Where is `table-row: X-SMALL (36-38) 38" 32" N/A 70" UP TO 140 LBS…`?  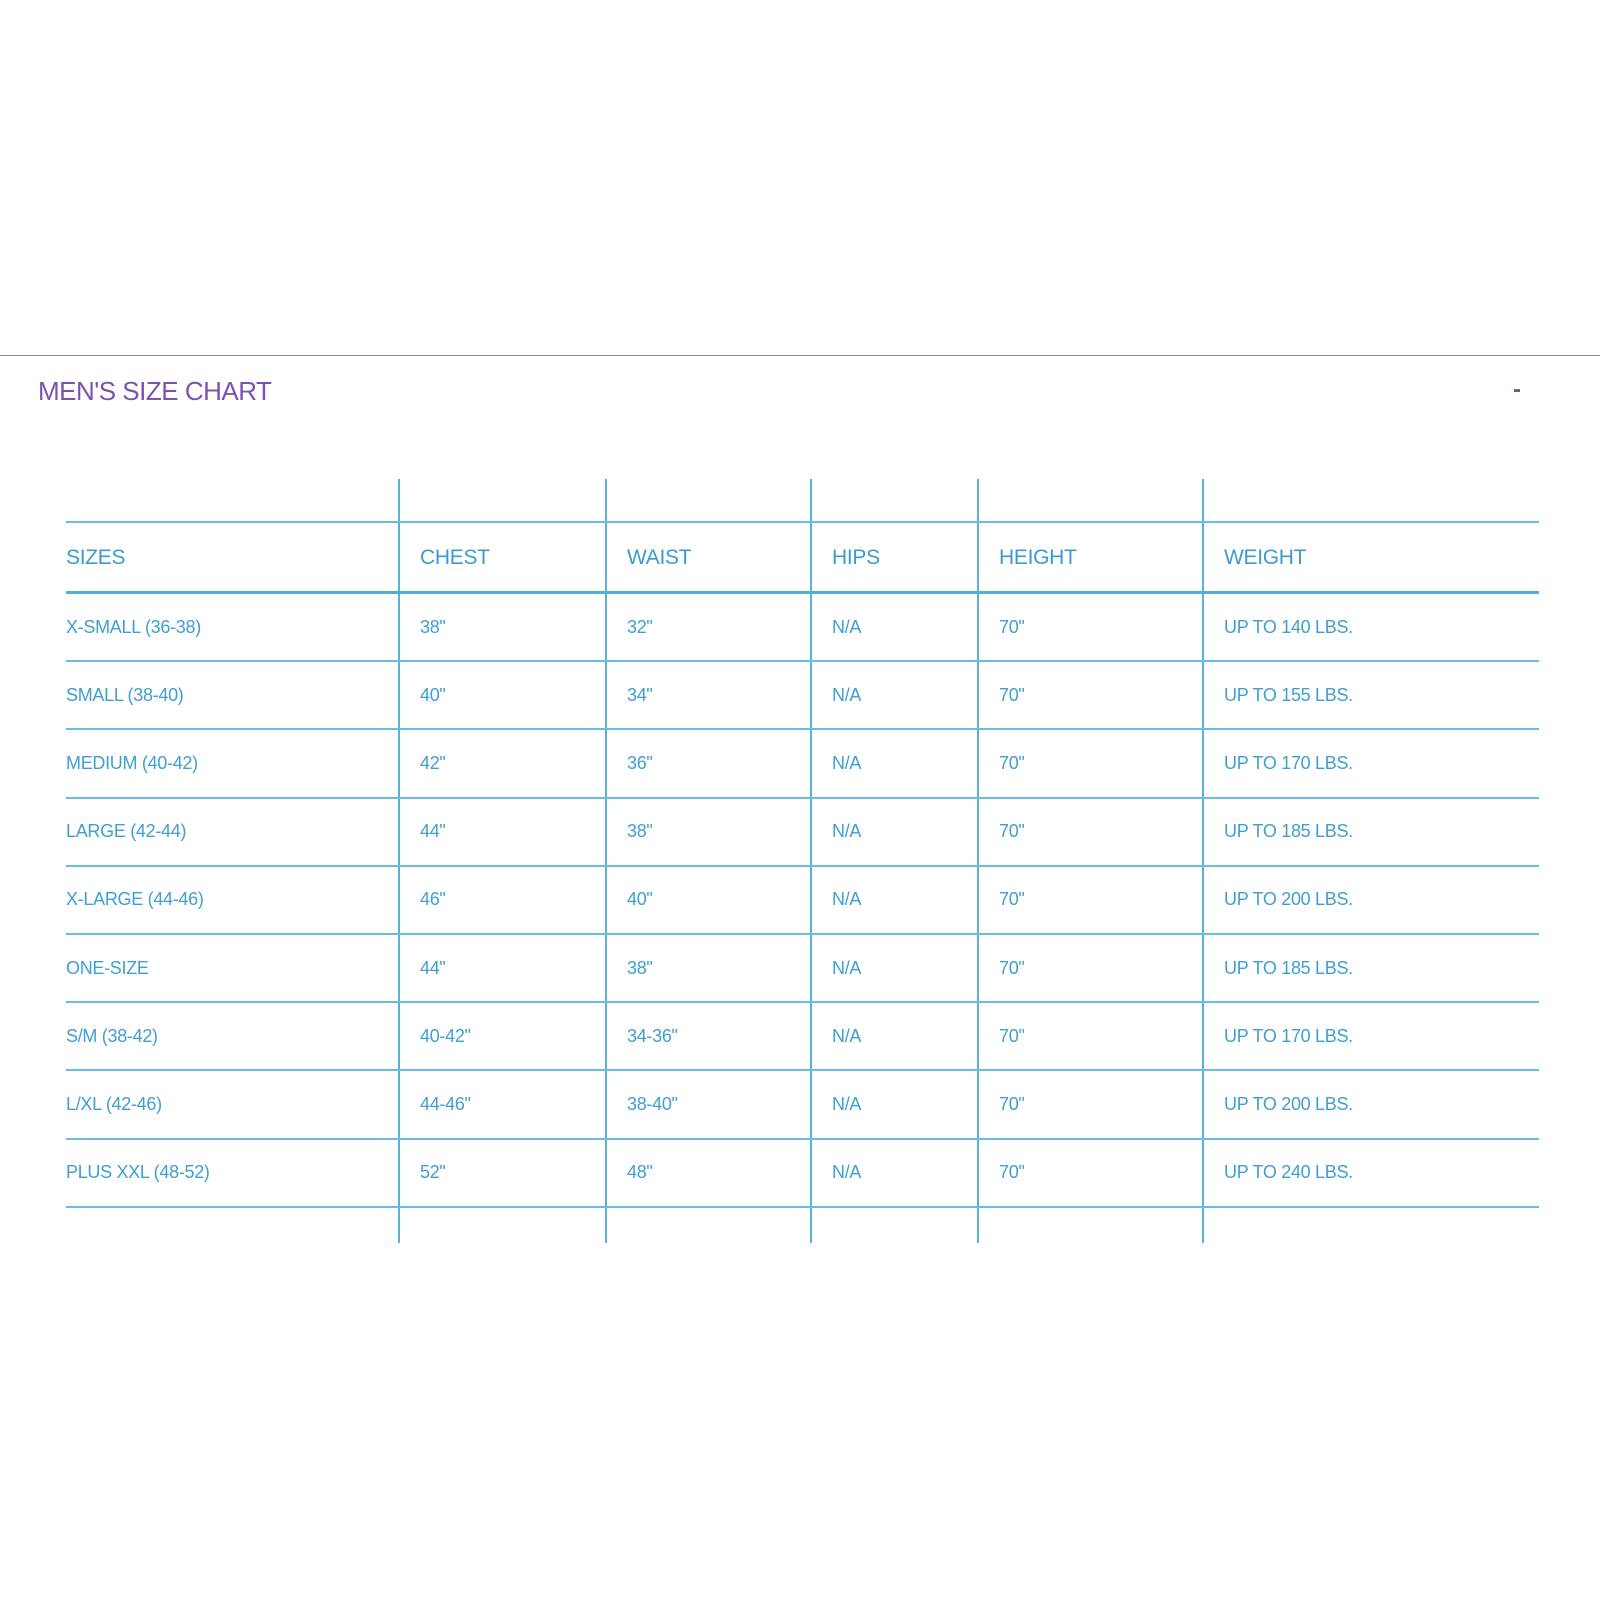
table-row: X-SMALL (36-38) 38" 32" N/A 70" UP TO 140 LBS… is located at coordinates (802, 627).